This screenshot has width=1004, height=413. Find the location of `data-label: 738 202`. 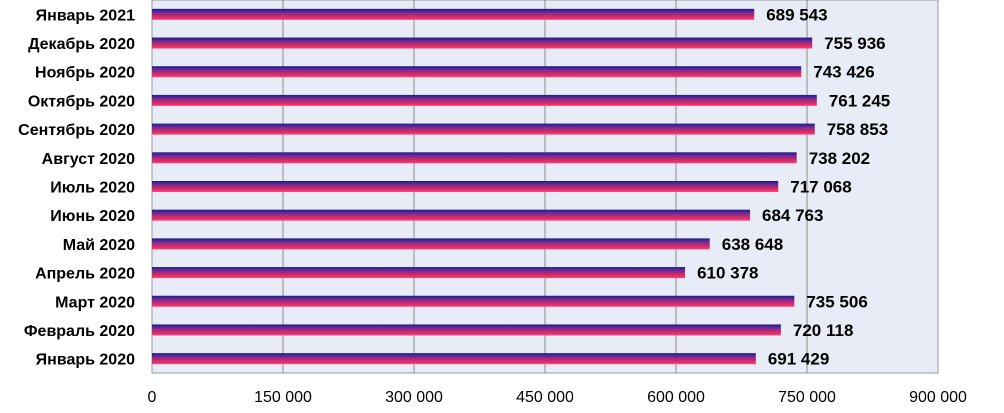

data-label: 738 202 is located at coordinates (839, 158).